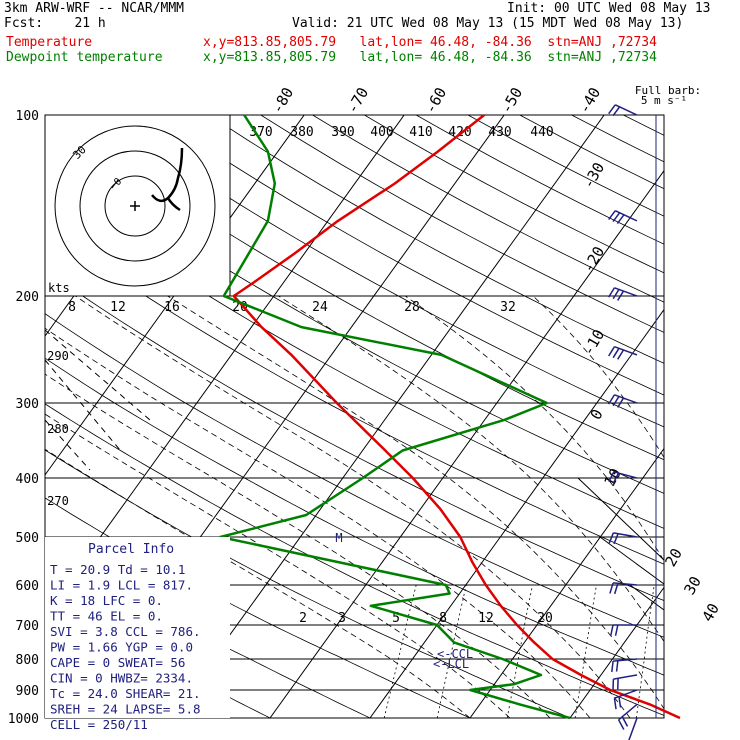  Describe the element at coordinates (381, 132) in the screenshot. I see `theta-e-label: 400` at that location.